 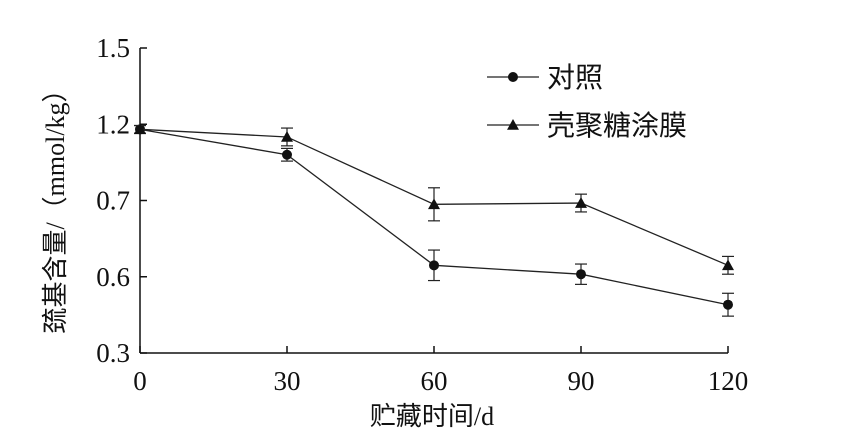 I want to click on x-tick-label: 30, so click(x=287, y=381).